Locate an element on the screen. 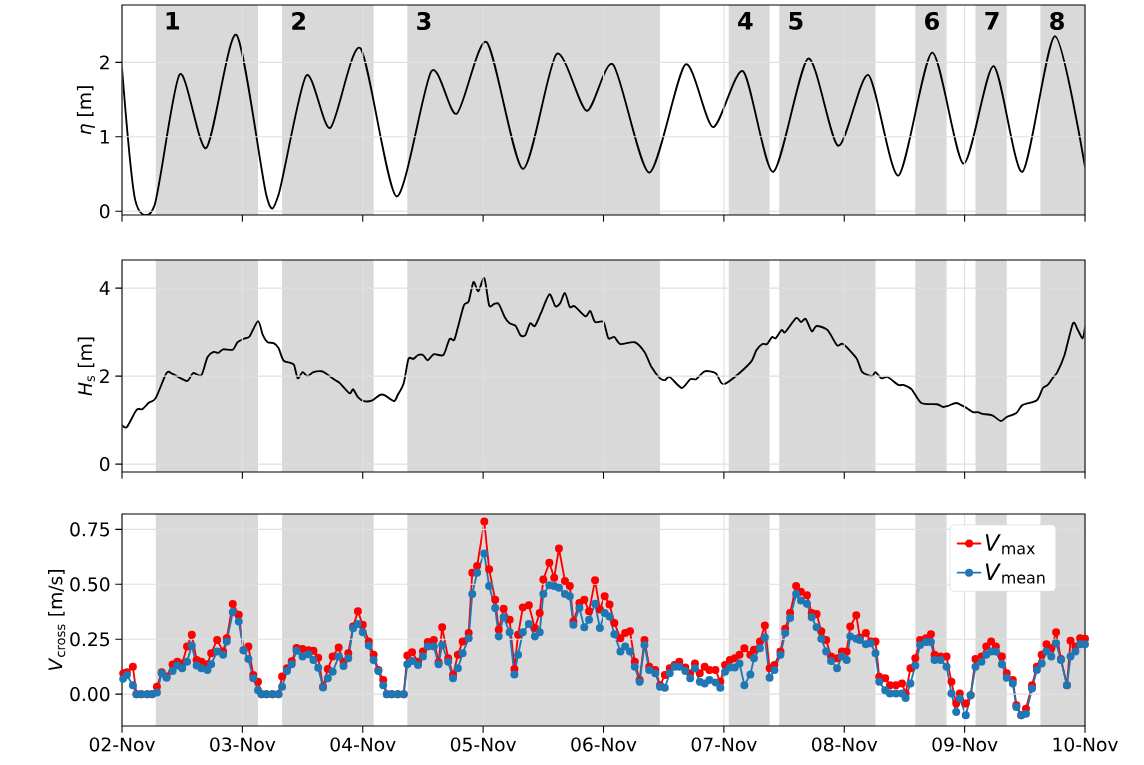 Image resolution: width=1144 pixels, height=765 pixels. band-label: 4 is located at coordinates (745, 20).